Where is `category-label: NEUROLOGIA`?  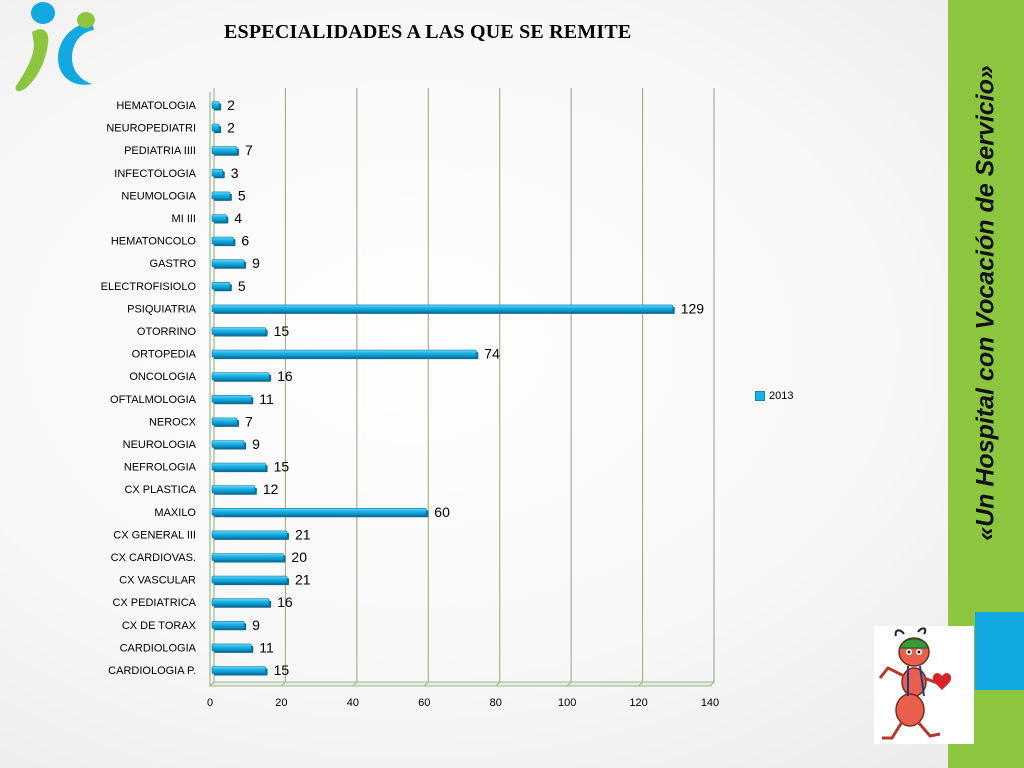 category-label: NEUROLOGIA is located at coordinates (160, 445).